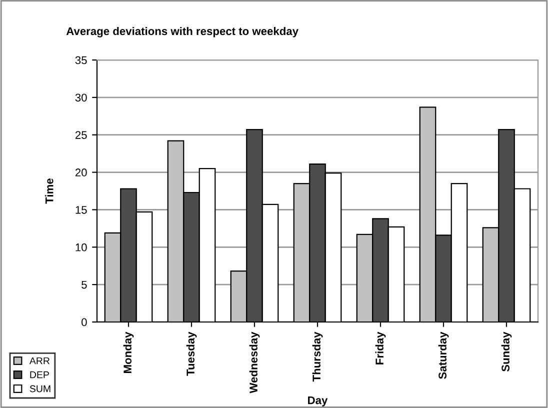 This screenshot has width=548, height=408. Describe the element at coordinates (191, 354) in the screenshot. I see `x-tick-label: Tuesday` at that location.